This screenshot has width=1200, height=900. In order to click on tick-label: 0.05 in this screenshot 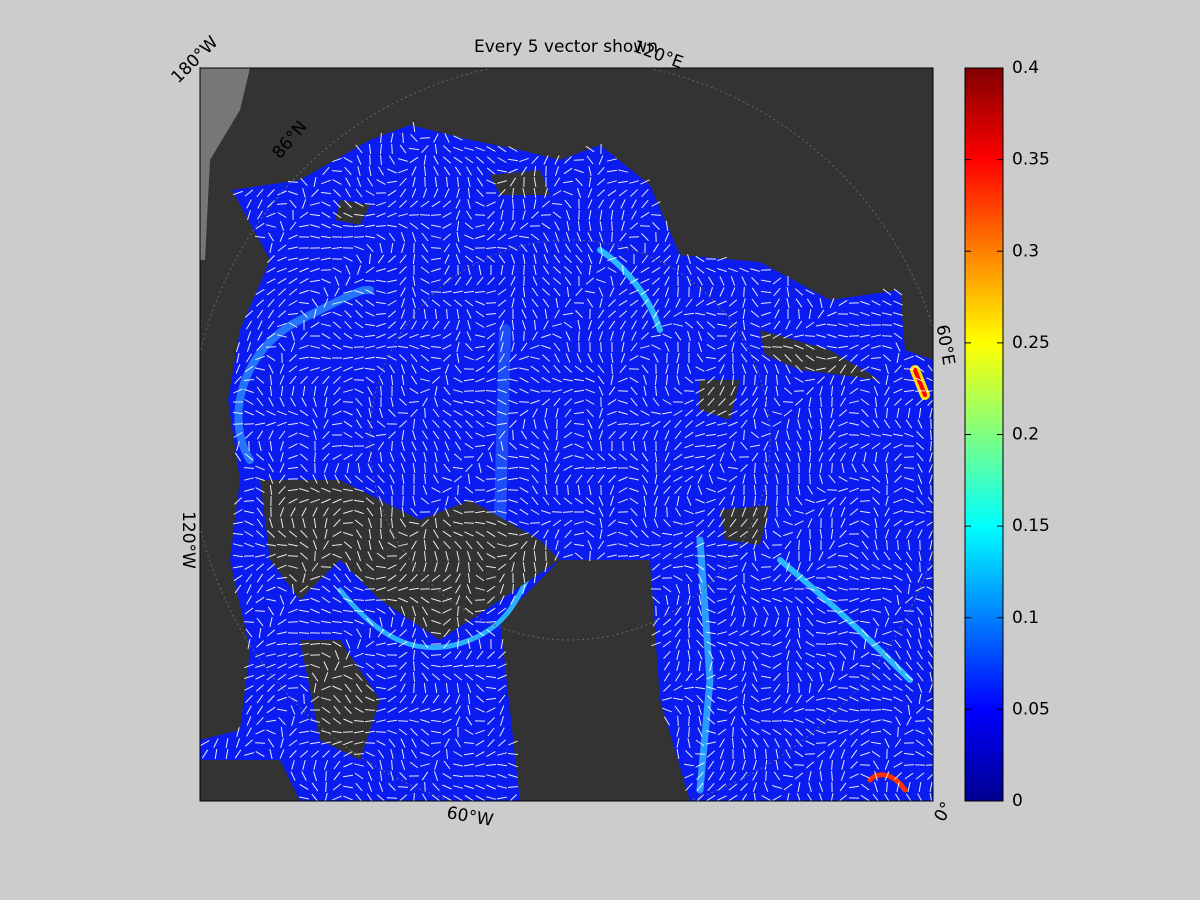, I will do `click(1031, 709)`.